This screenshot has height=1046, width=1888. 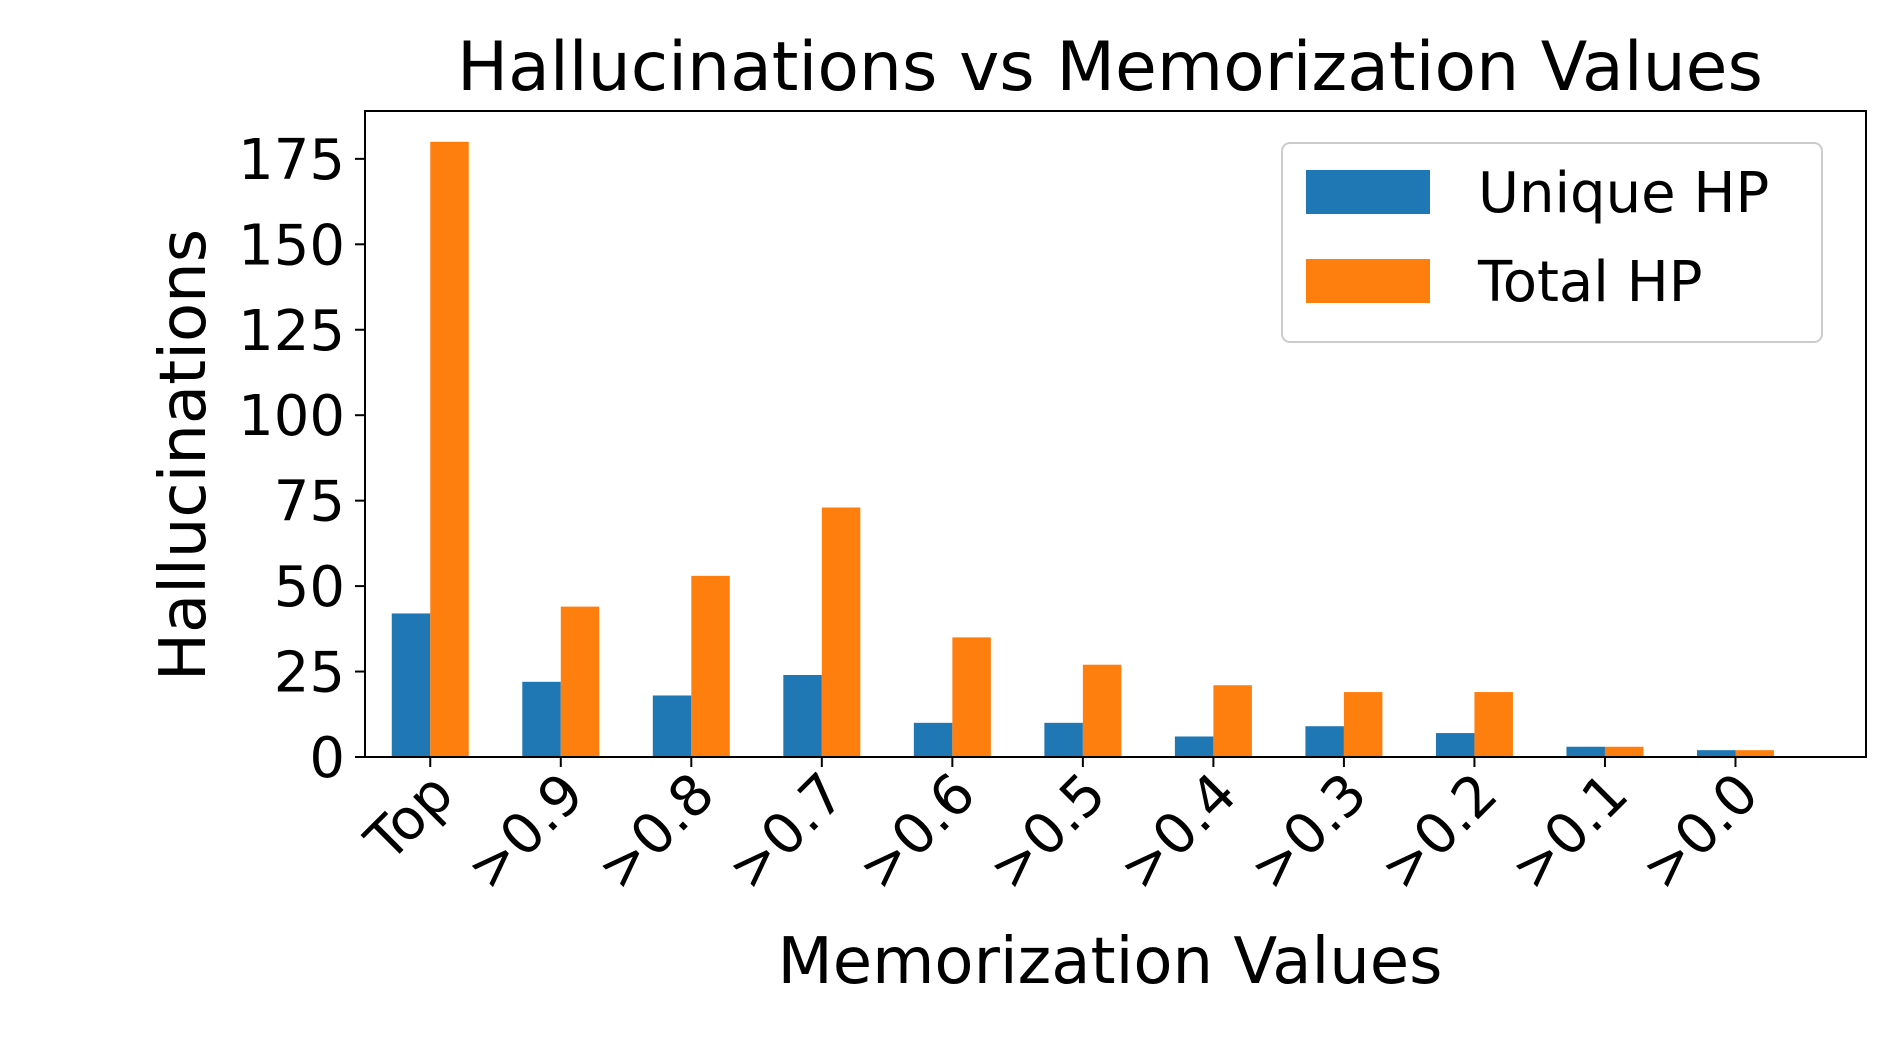 What do you see at coordinates (1570, 832) in the screenshot?
I see `x-tick-label: >0.1` at bounding box center [1570, 832].